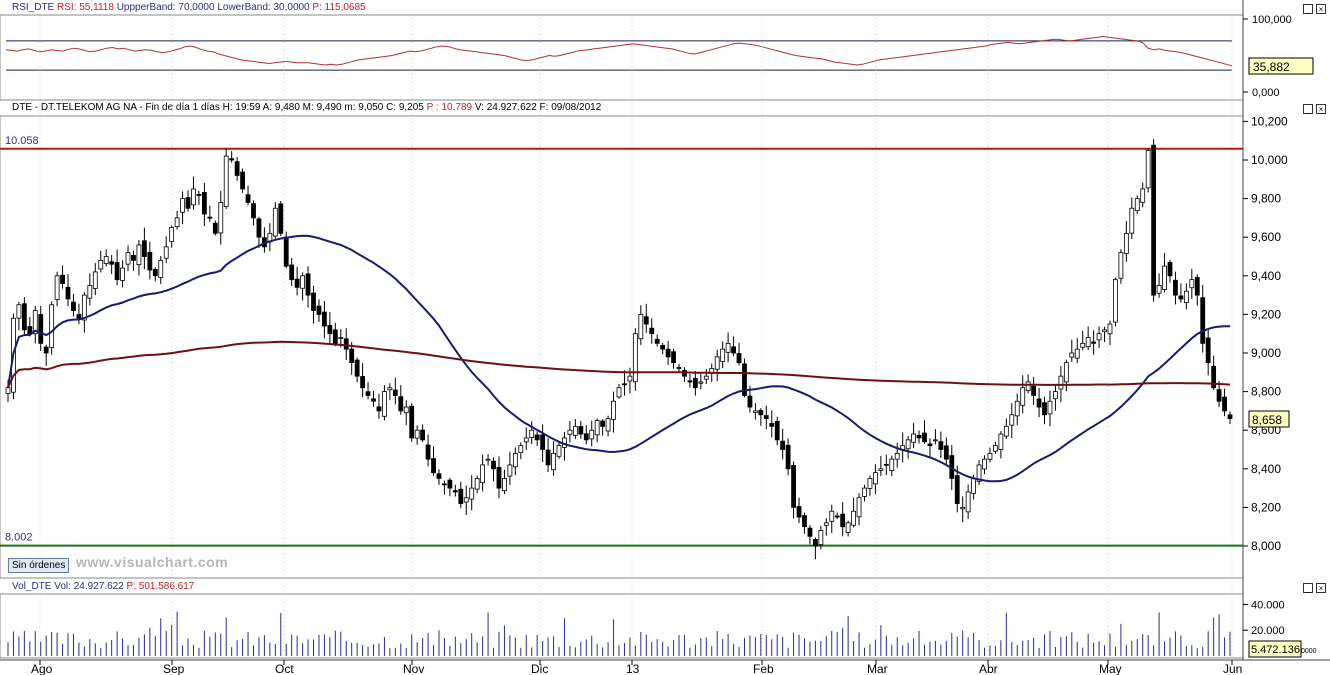 The height and width of the screenshot is (675, 1330). I want to click on rsi-value-box, so click(1281, 66).